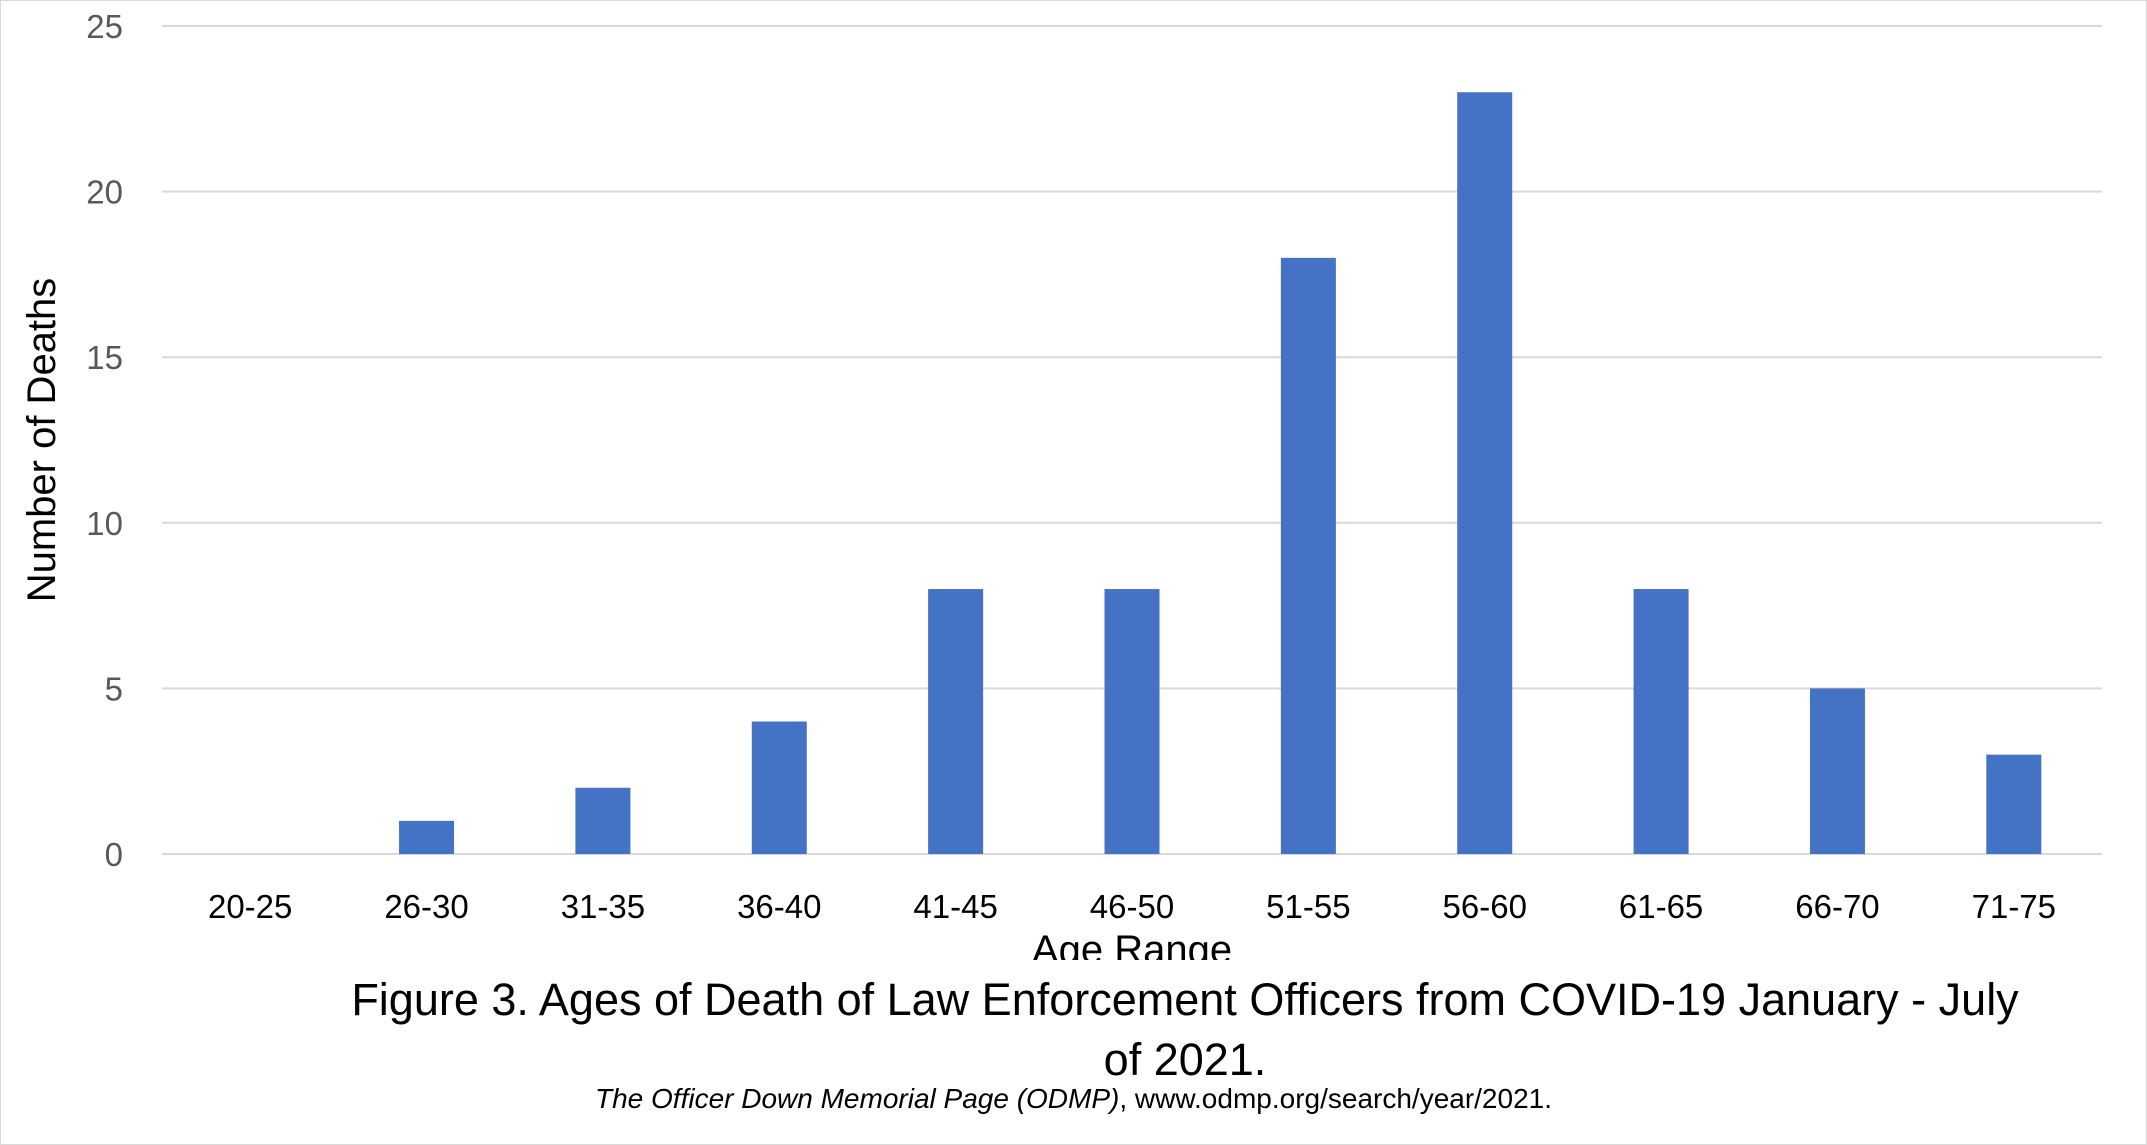  I want to click on source-url: , www.odmp.org/search/year/2021., so click(1336, 1098).